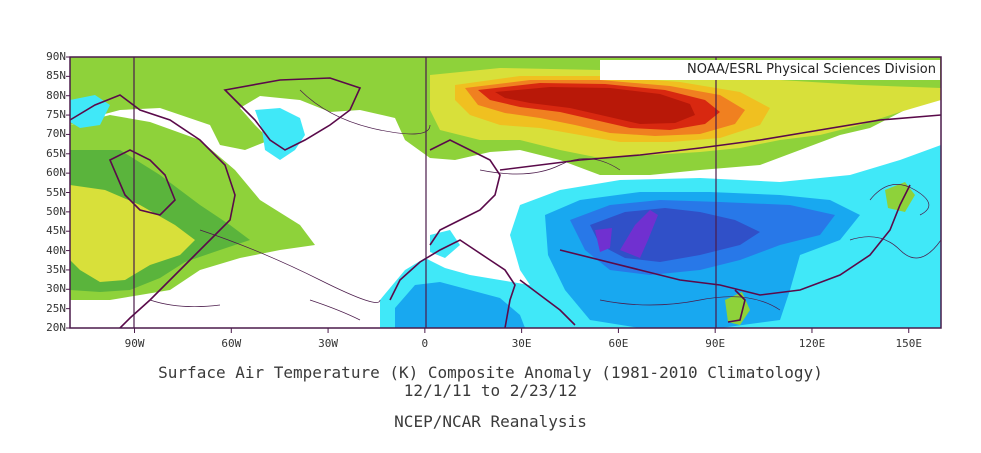 The image size is (981, 453). I want to click on lat-label: 55N, so click(56, 192).